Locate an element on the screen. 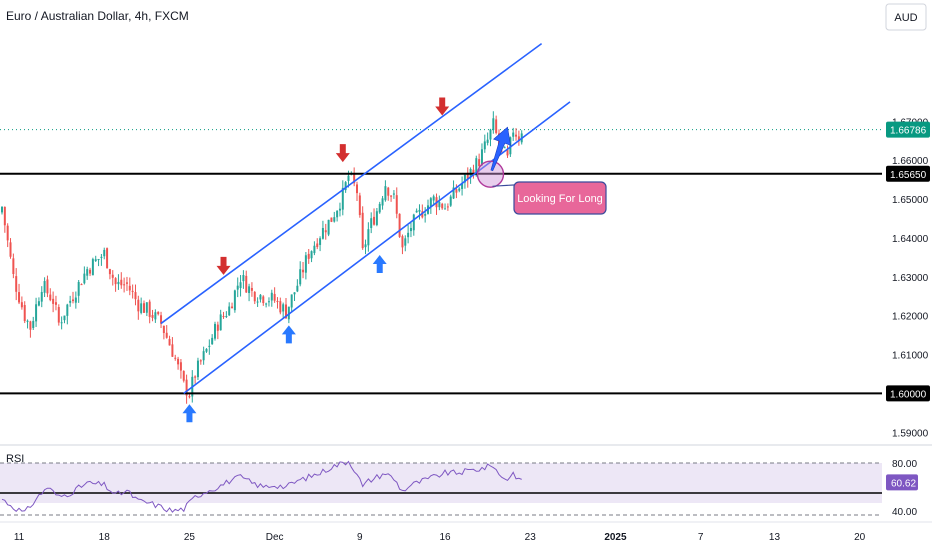 The height and width of the screenshot is (550, 932). callout-box is located at coordinates (560, 198).